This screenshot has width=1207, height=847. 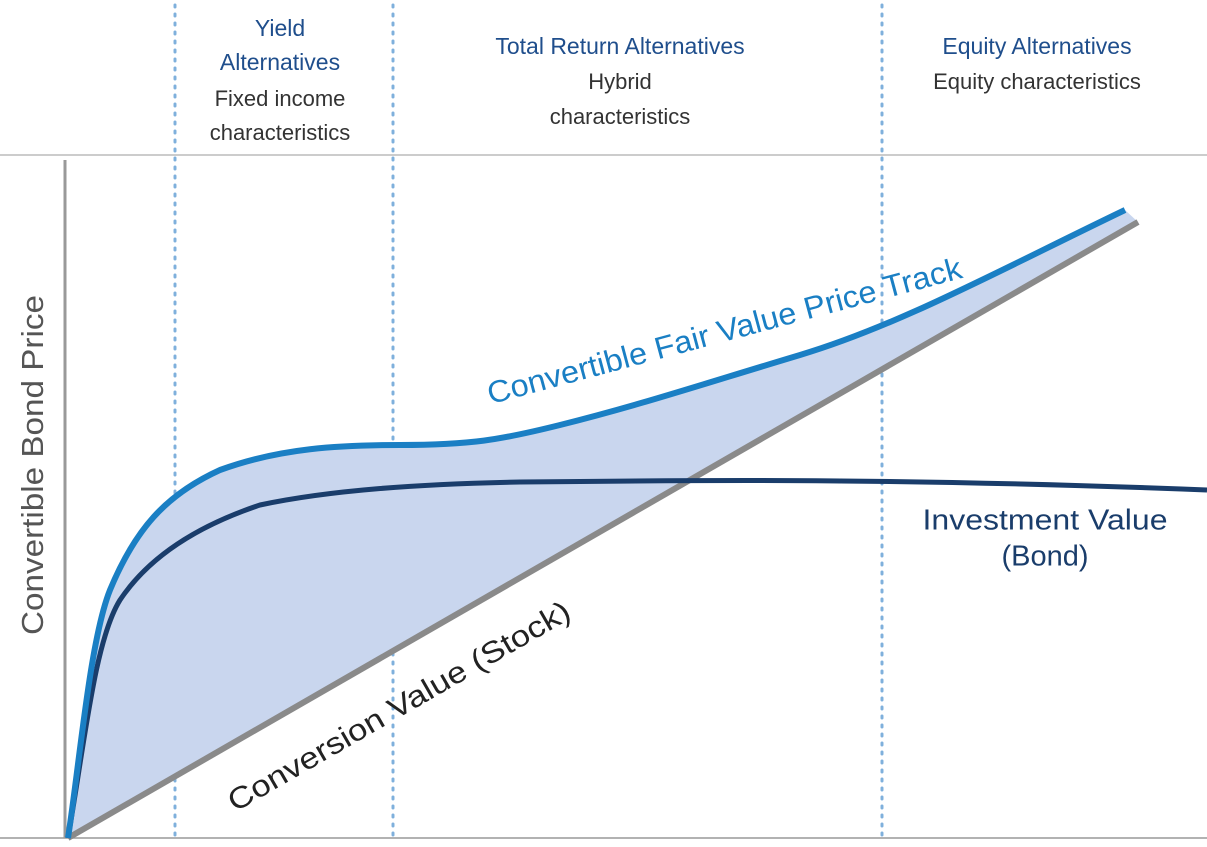 What do you see at coordinates (280, 98) in the screenshot?
I see `zone-subtitle: Fixed income` at bounding box center [280, 98].